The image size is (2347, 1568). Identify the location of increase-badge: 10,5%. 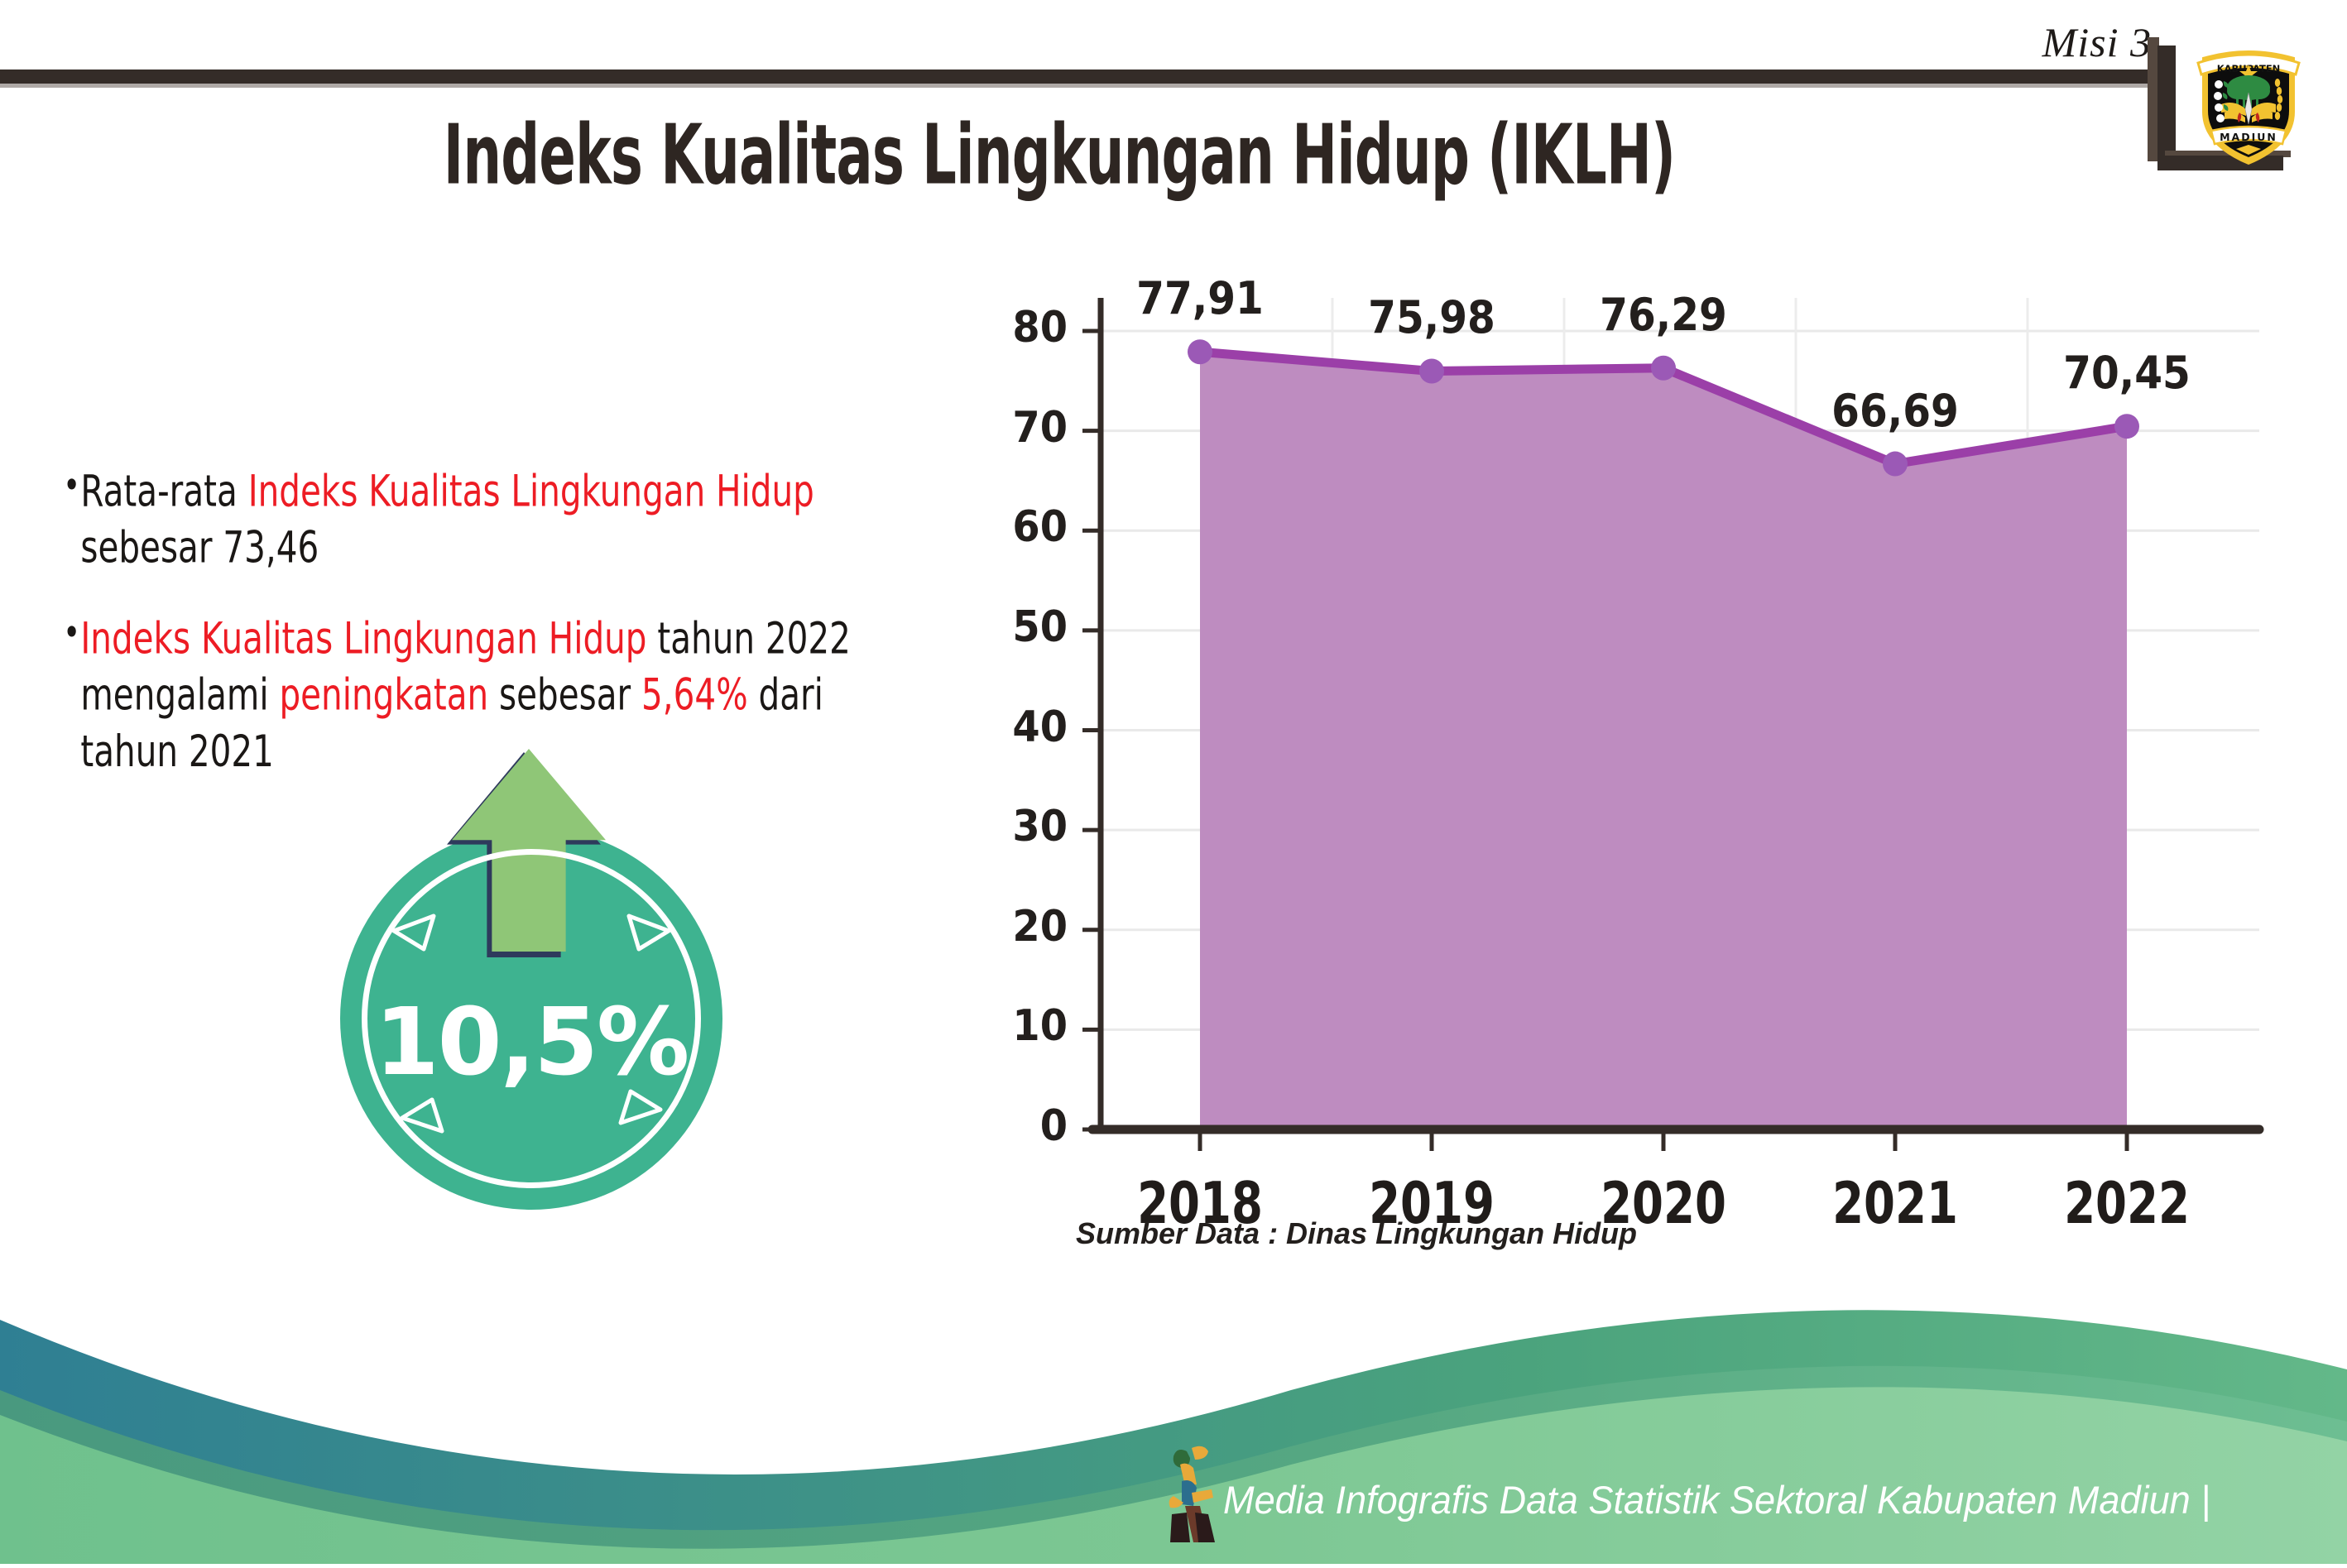
(531, 981).